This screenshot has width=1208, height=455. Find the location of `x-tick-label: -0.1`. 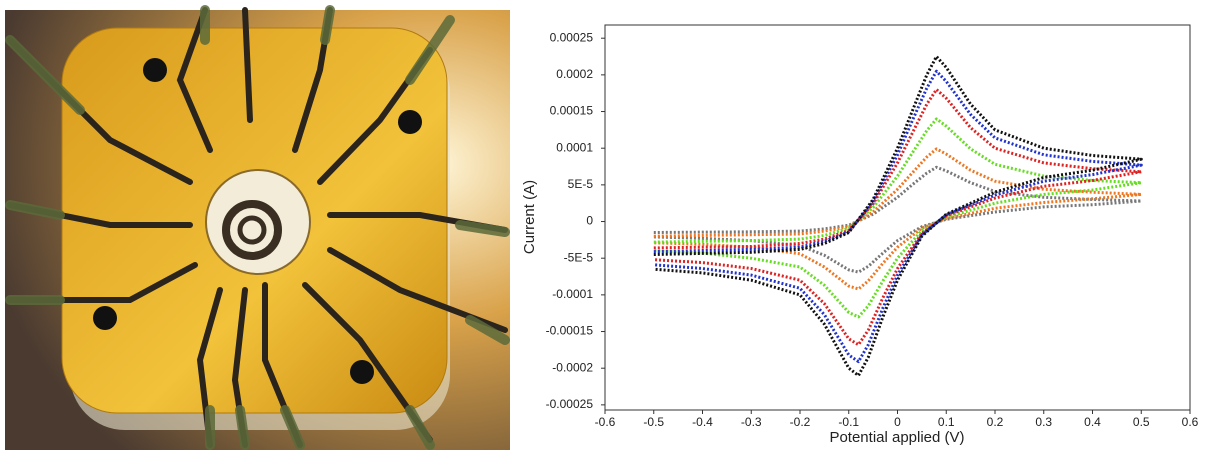

x-tick-label: -0.1 is located at coordinates (848, 422).